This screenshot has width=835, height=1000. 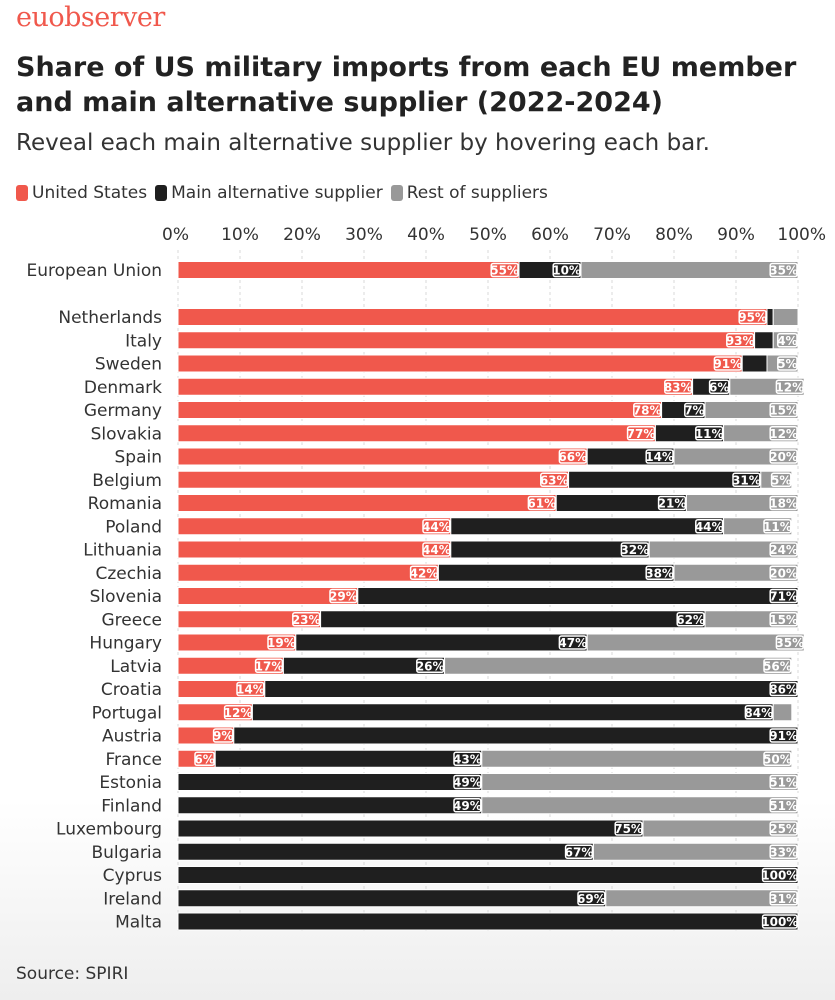 I want to click on data-label: 20%, so click(x=783, y=457).